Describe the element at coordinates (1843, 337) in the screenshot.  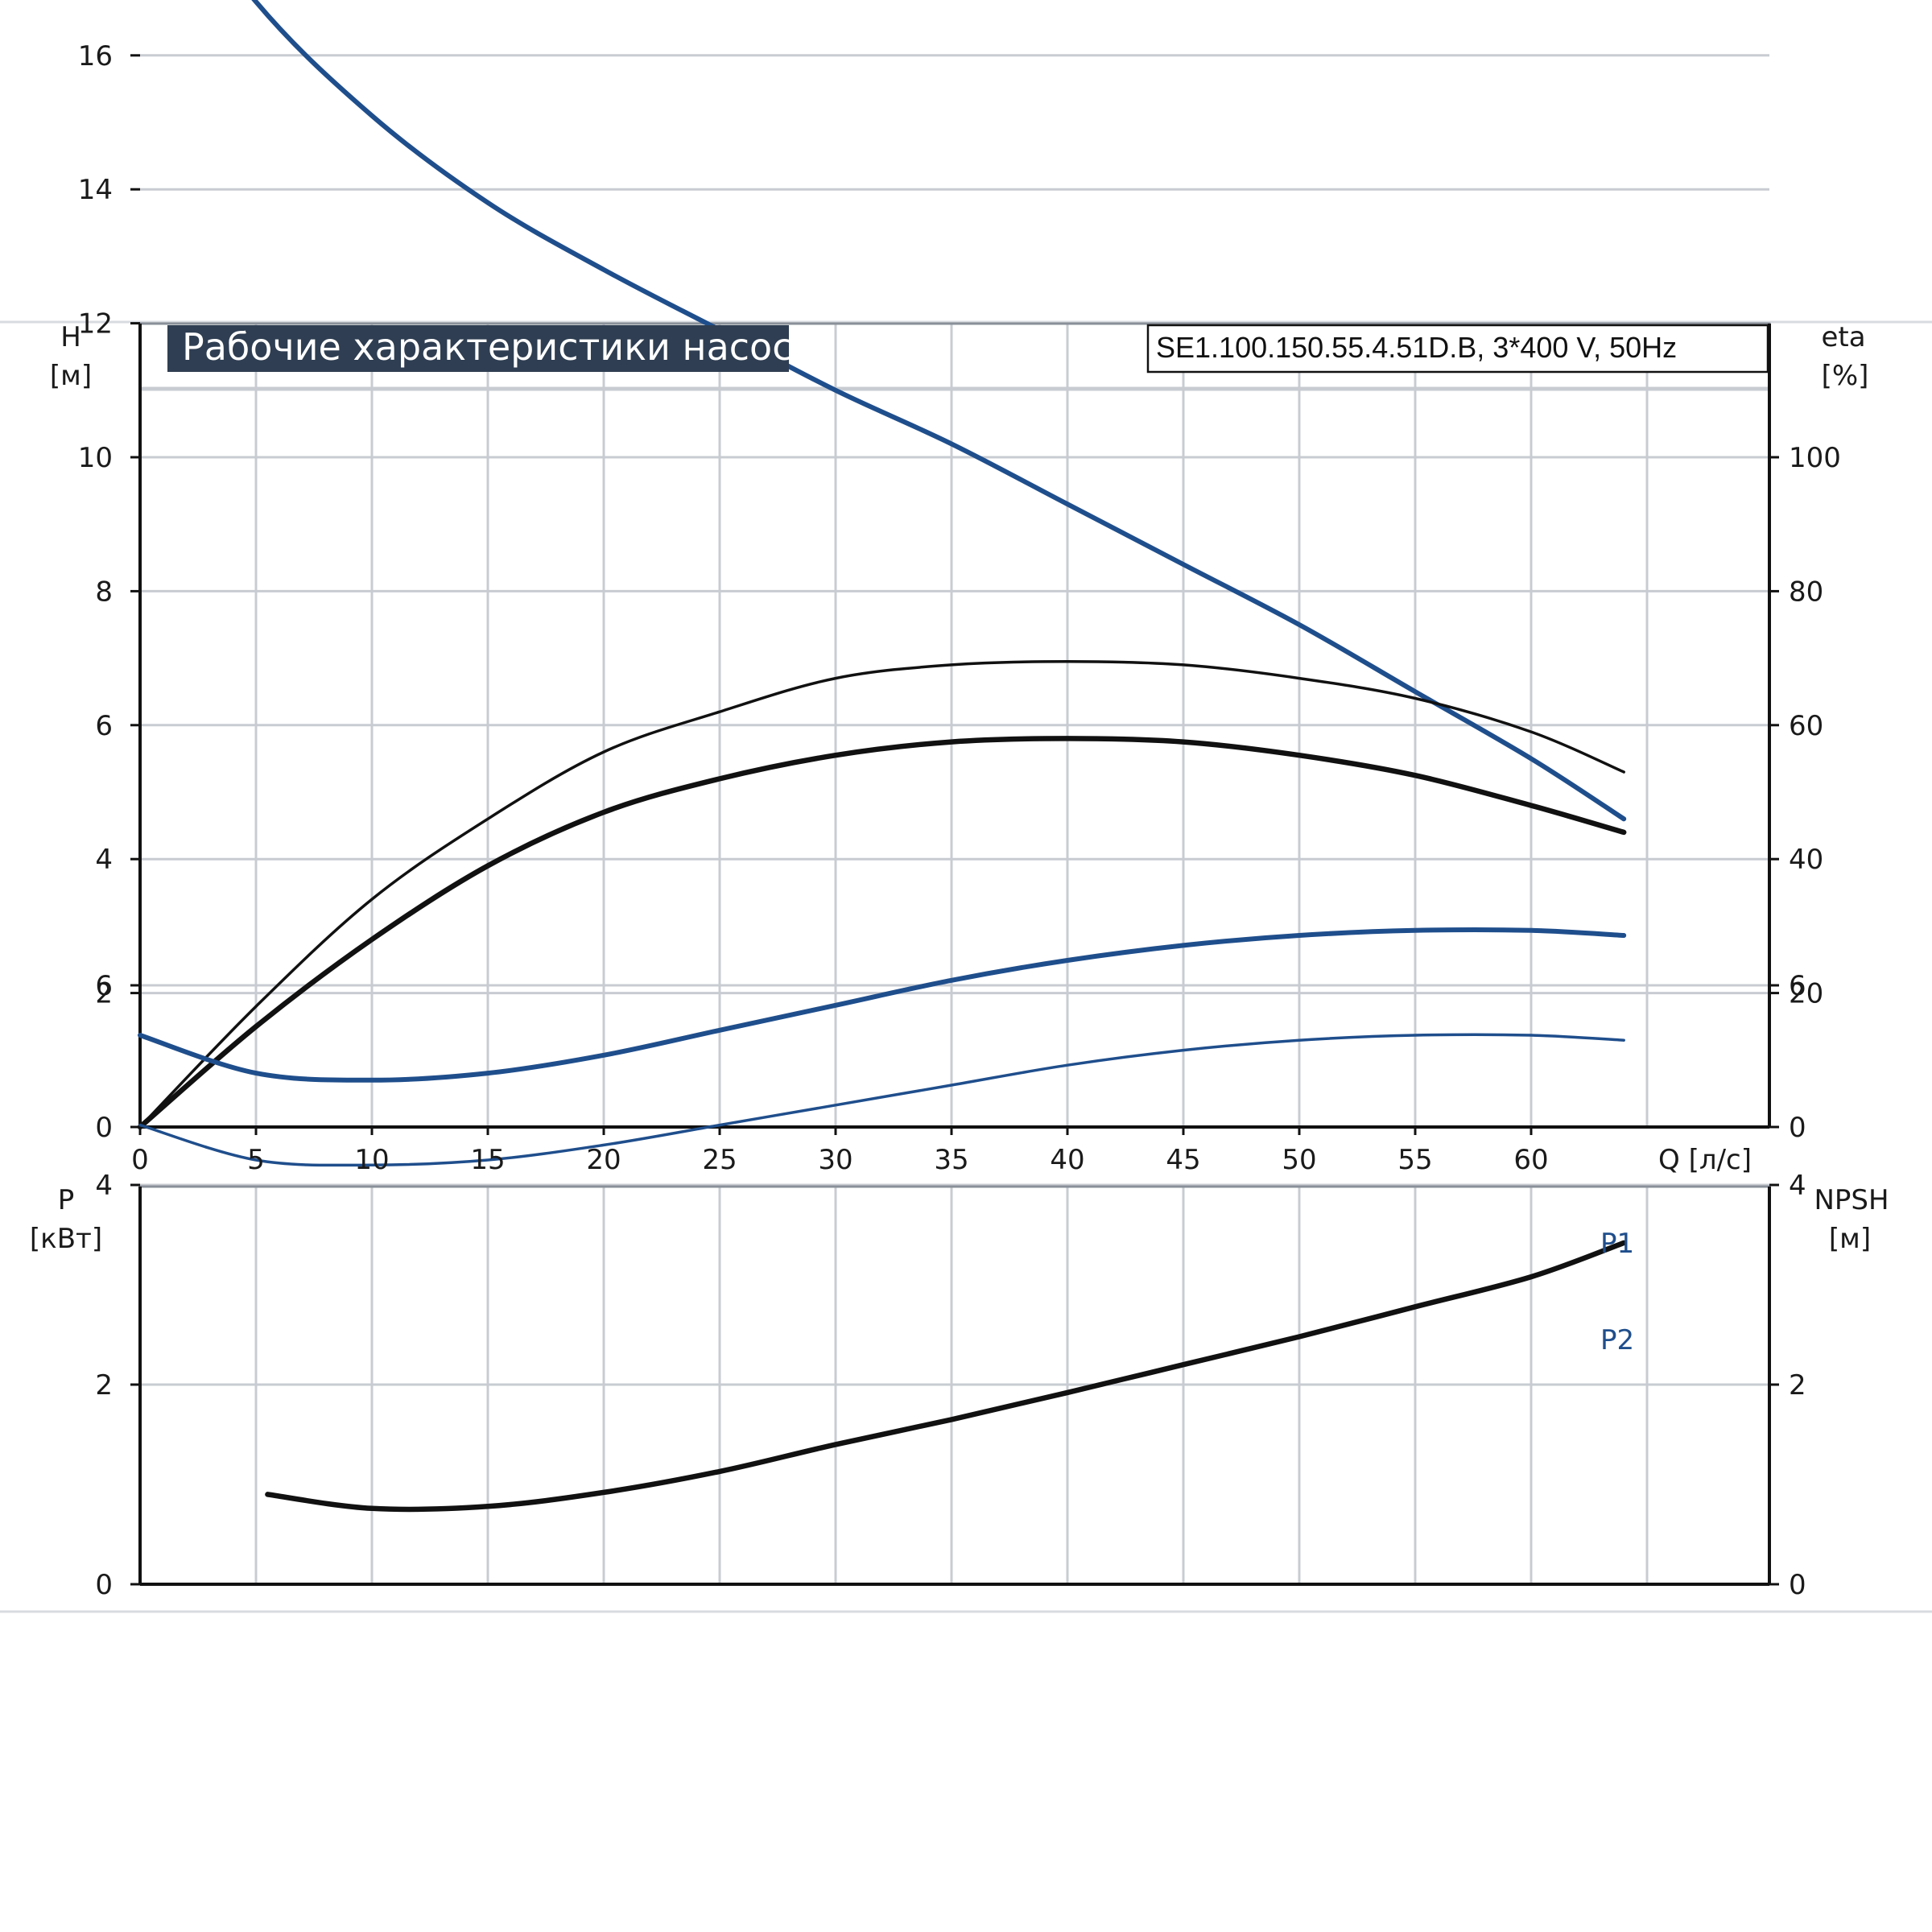
I see `top-right-axis-symbol: eta` at that location.